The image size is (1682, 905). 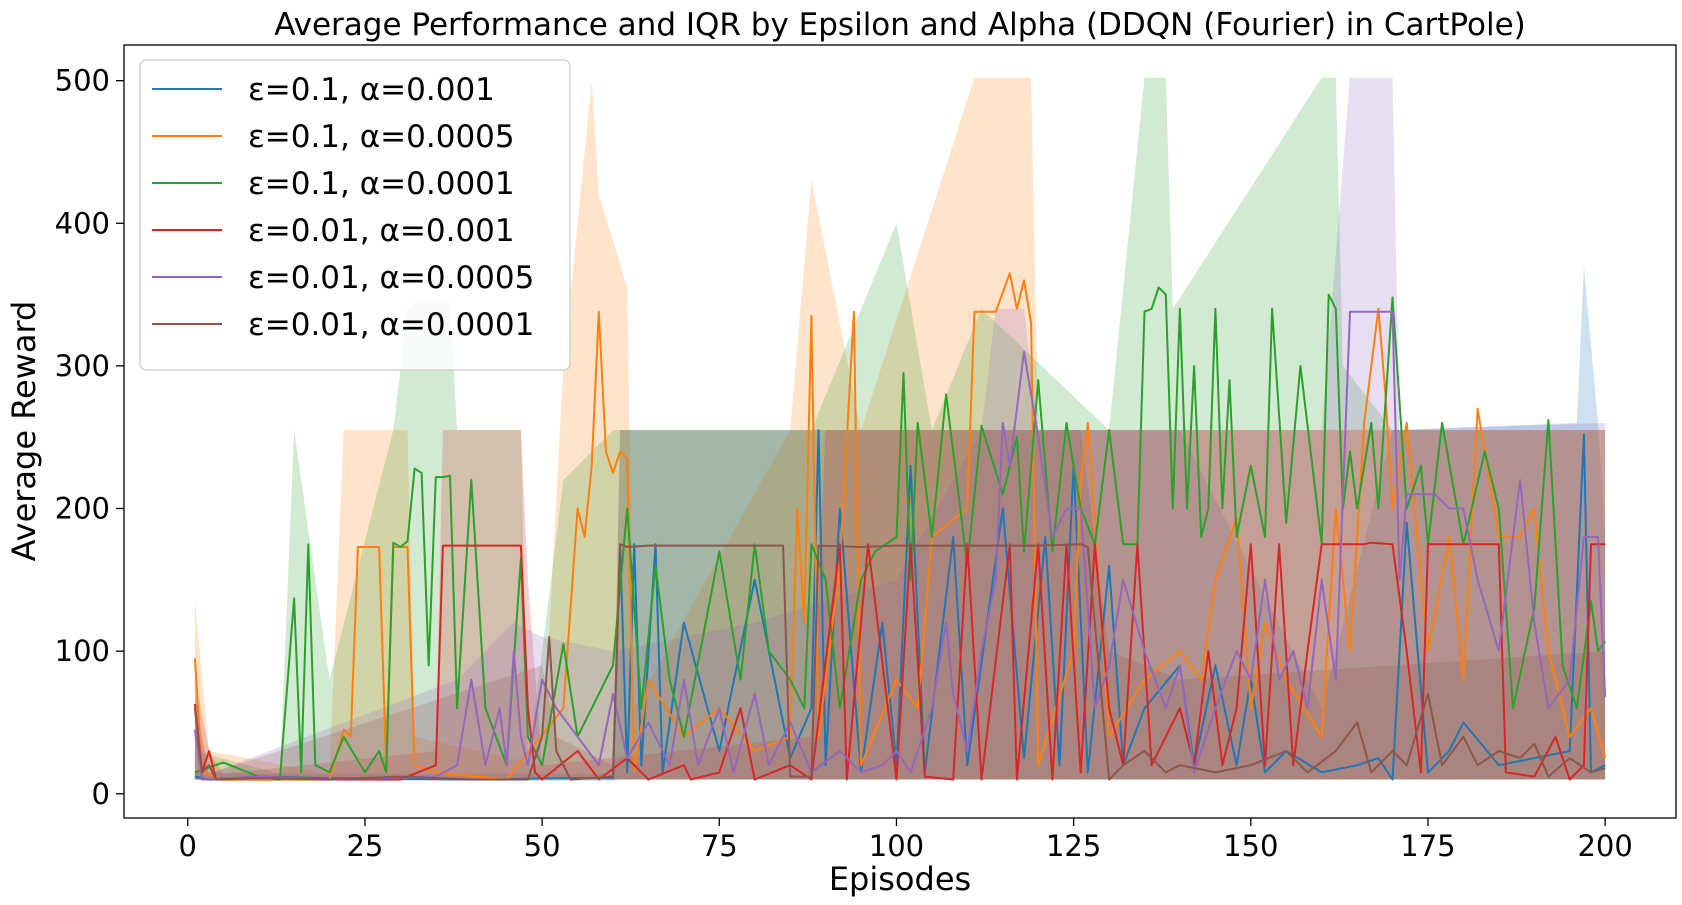 What do you see at coordinates (391, 278) in the screenshot?
I see `legend-label-5: ε=0.01, α=0.0005` at bounding box center [391, 278].